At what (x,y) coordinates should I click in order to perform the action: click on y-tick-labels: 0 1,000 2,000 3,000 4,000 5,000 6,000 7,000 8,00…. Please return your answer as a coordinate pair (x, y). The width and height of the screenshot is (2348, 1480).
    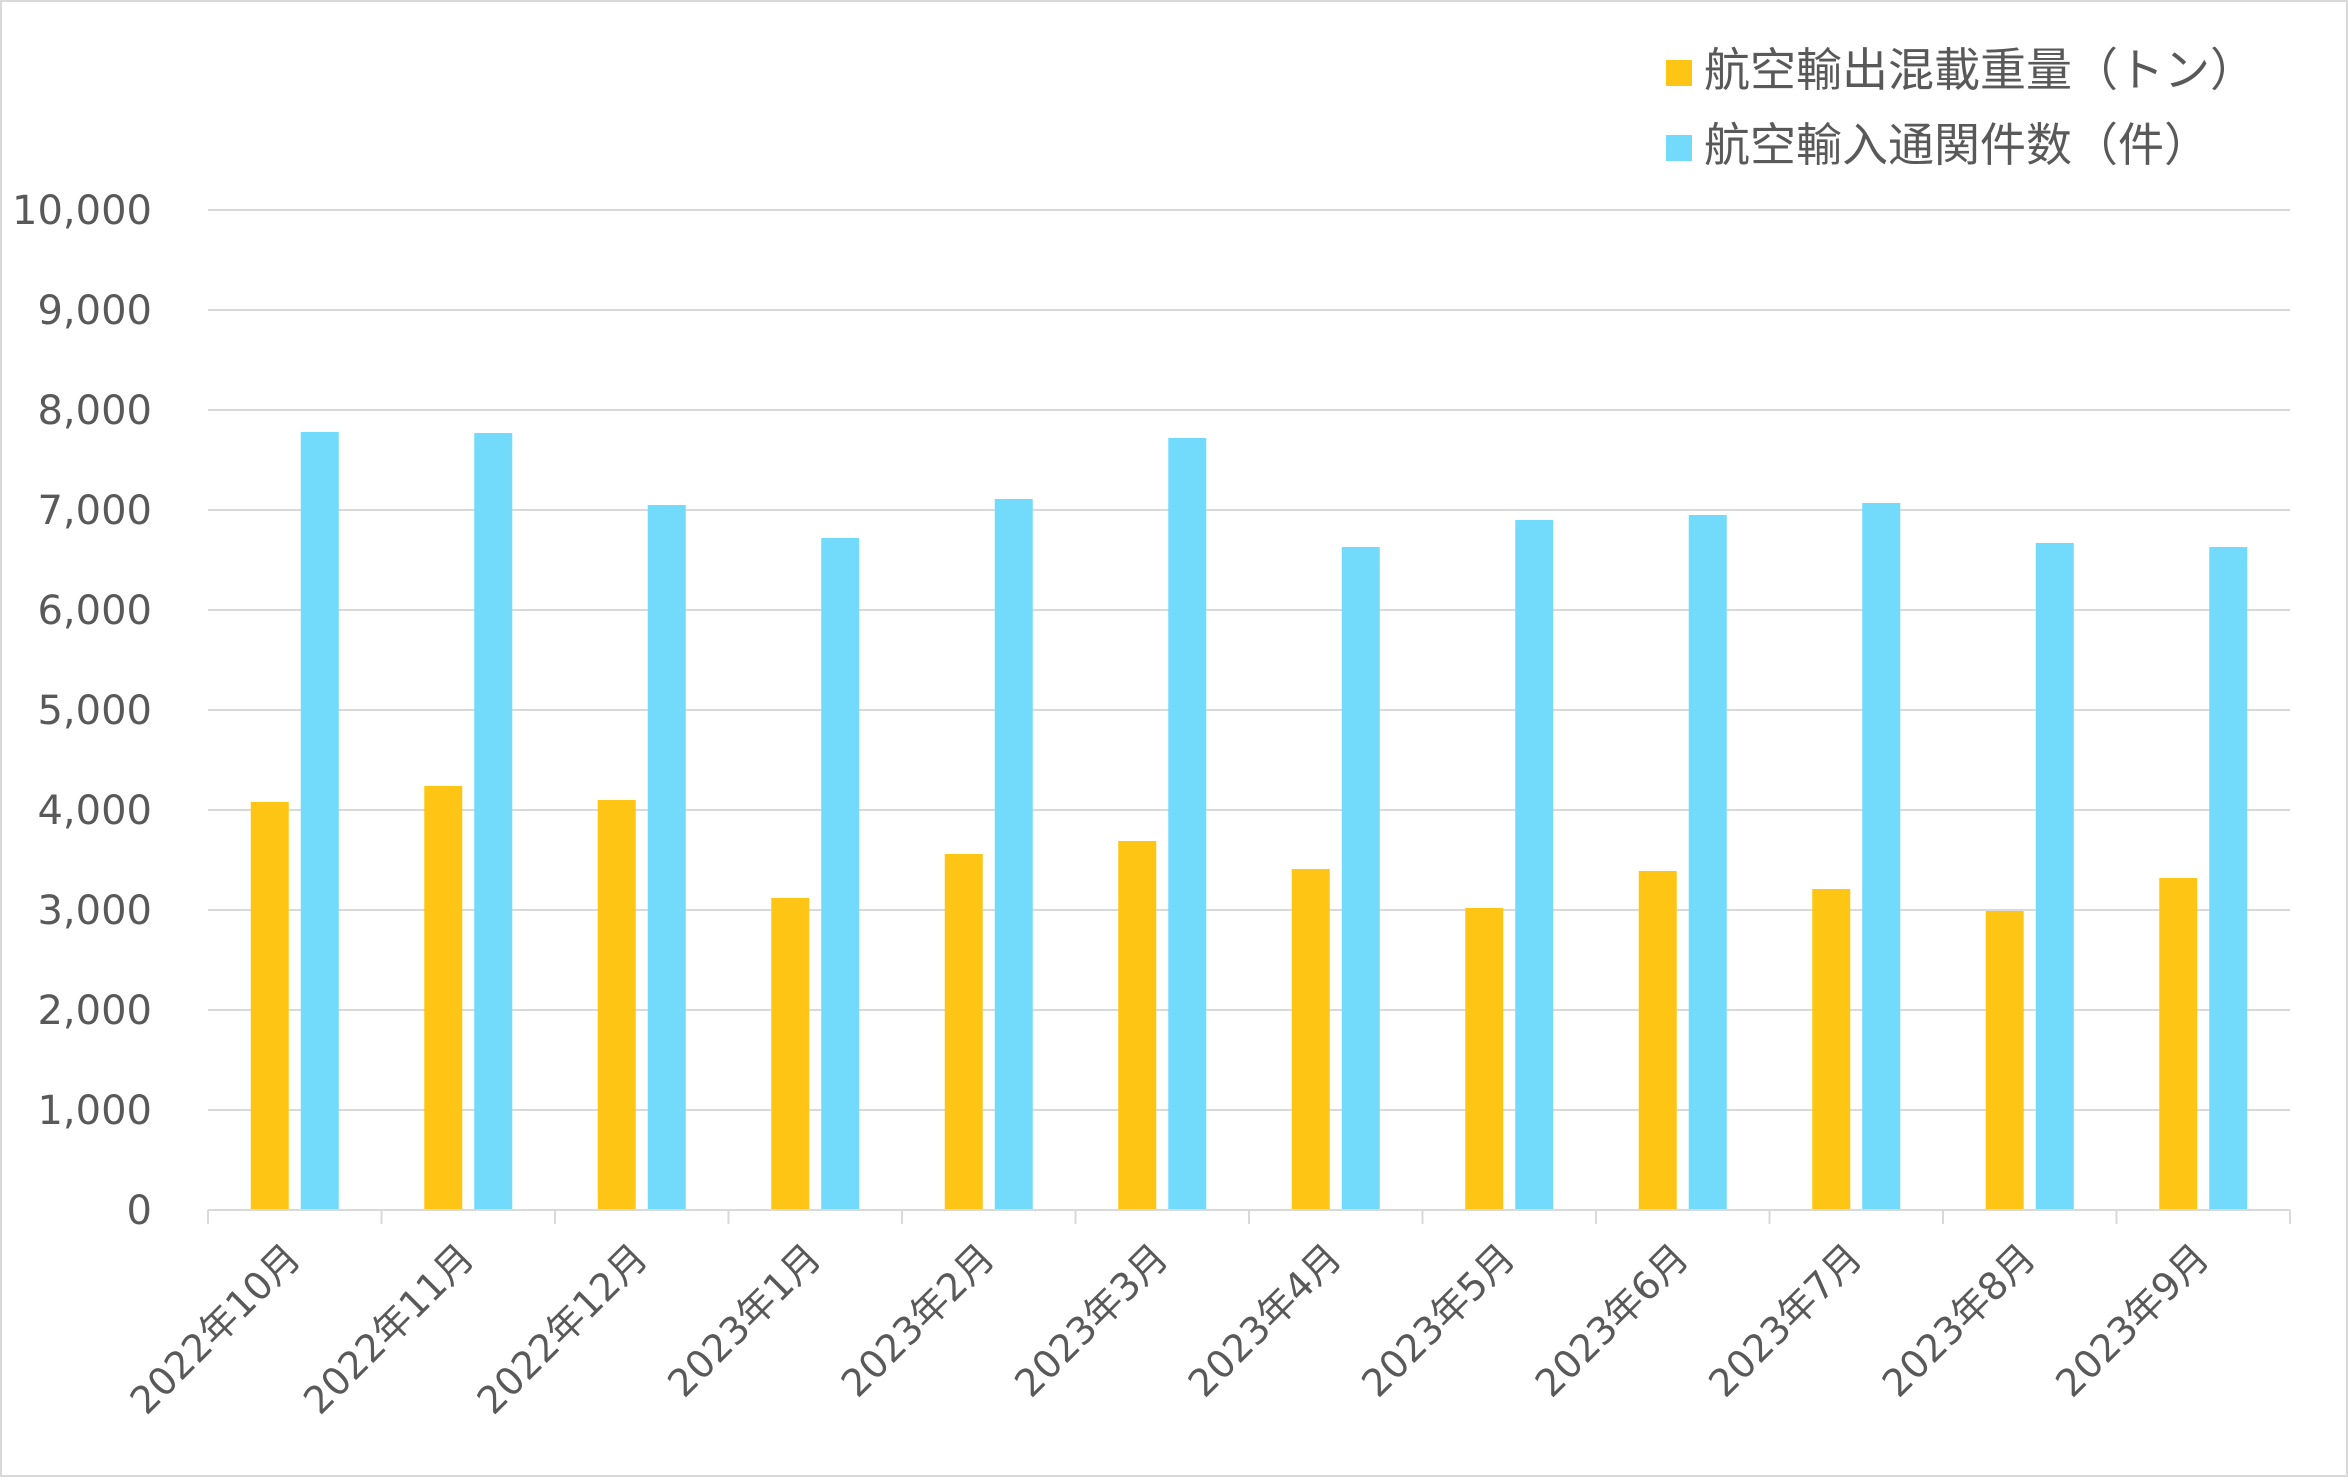
    Looking at the image, I should click on (82, 711).